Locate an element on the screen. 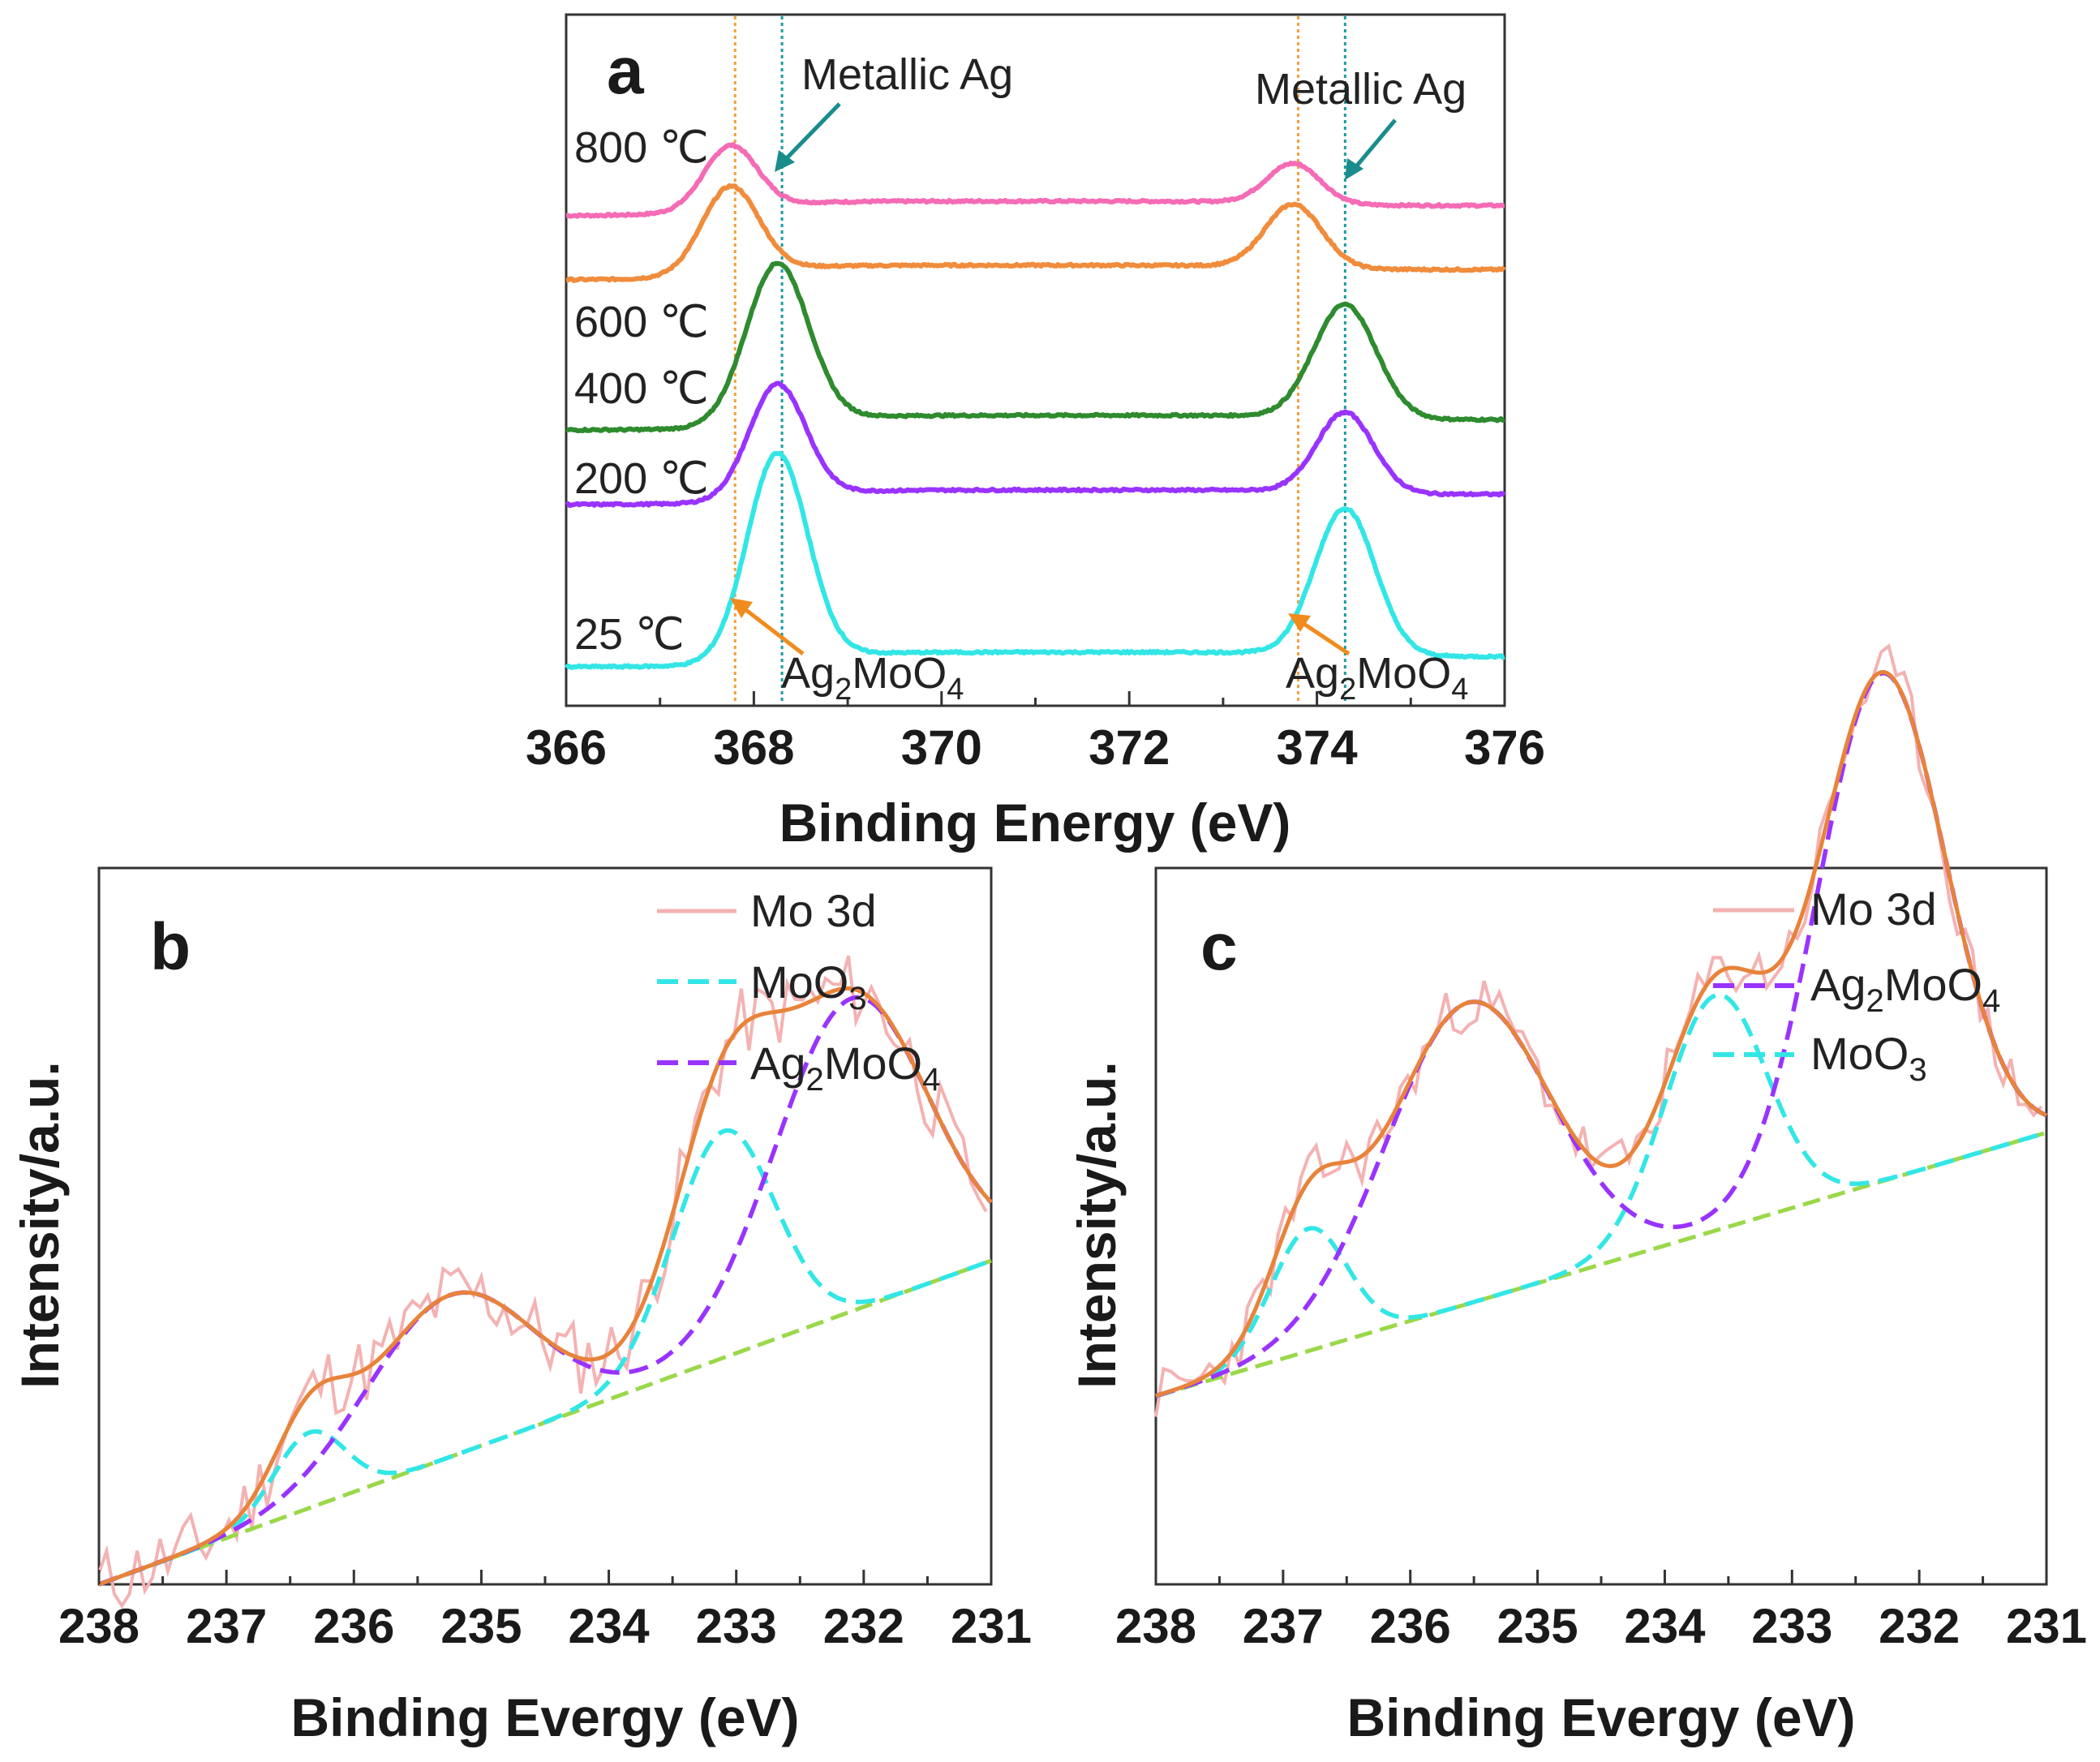 The height and width of the screenshot is (1762, 2100). legend-label-mo3d: Mo 3d is located at coordinates (813, 910).